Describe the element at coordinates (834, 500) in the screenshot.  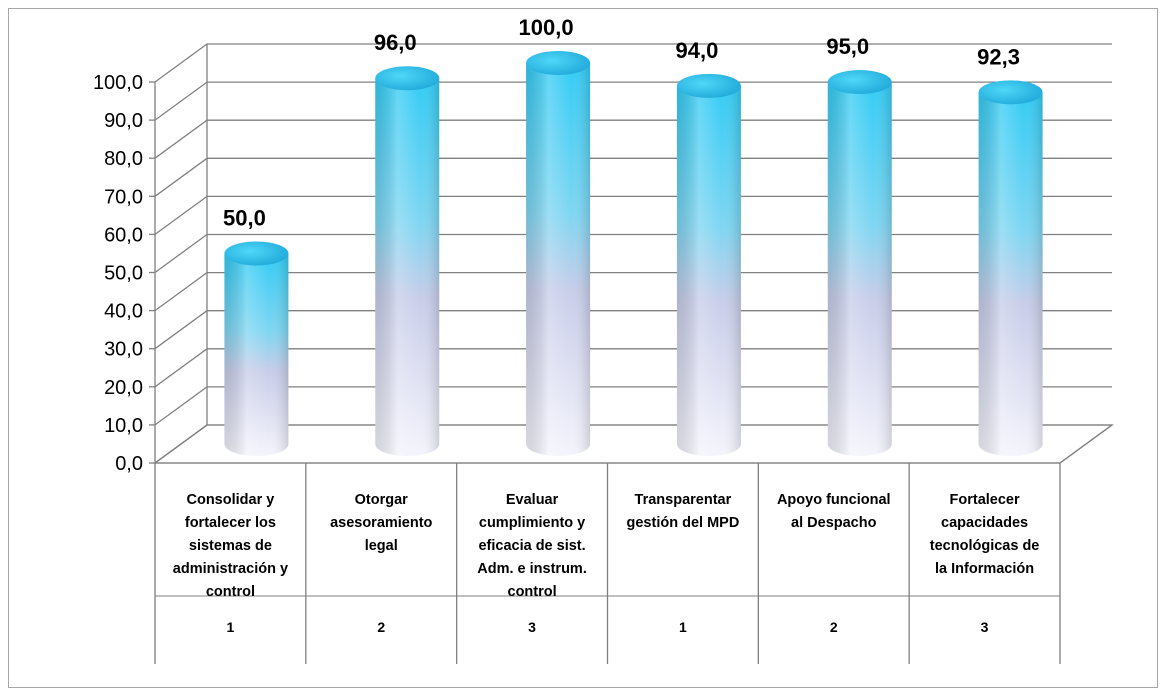
I see `category-label: Apoyo funcional` at that location.